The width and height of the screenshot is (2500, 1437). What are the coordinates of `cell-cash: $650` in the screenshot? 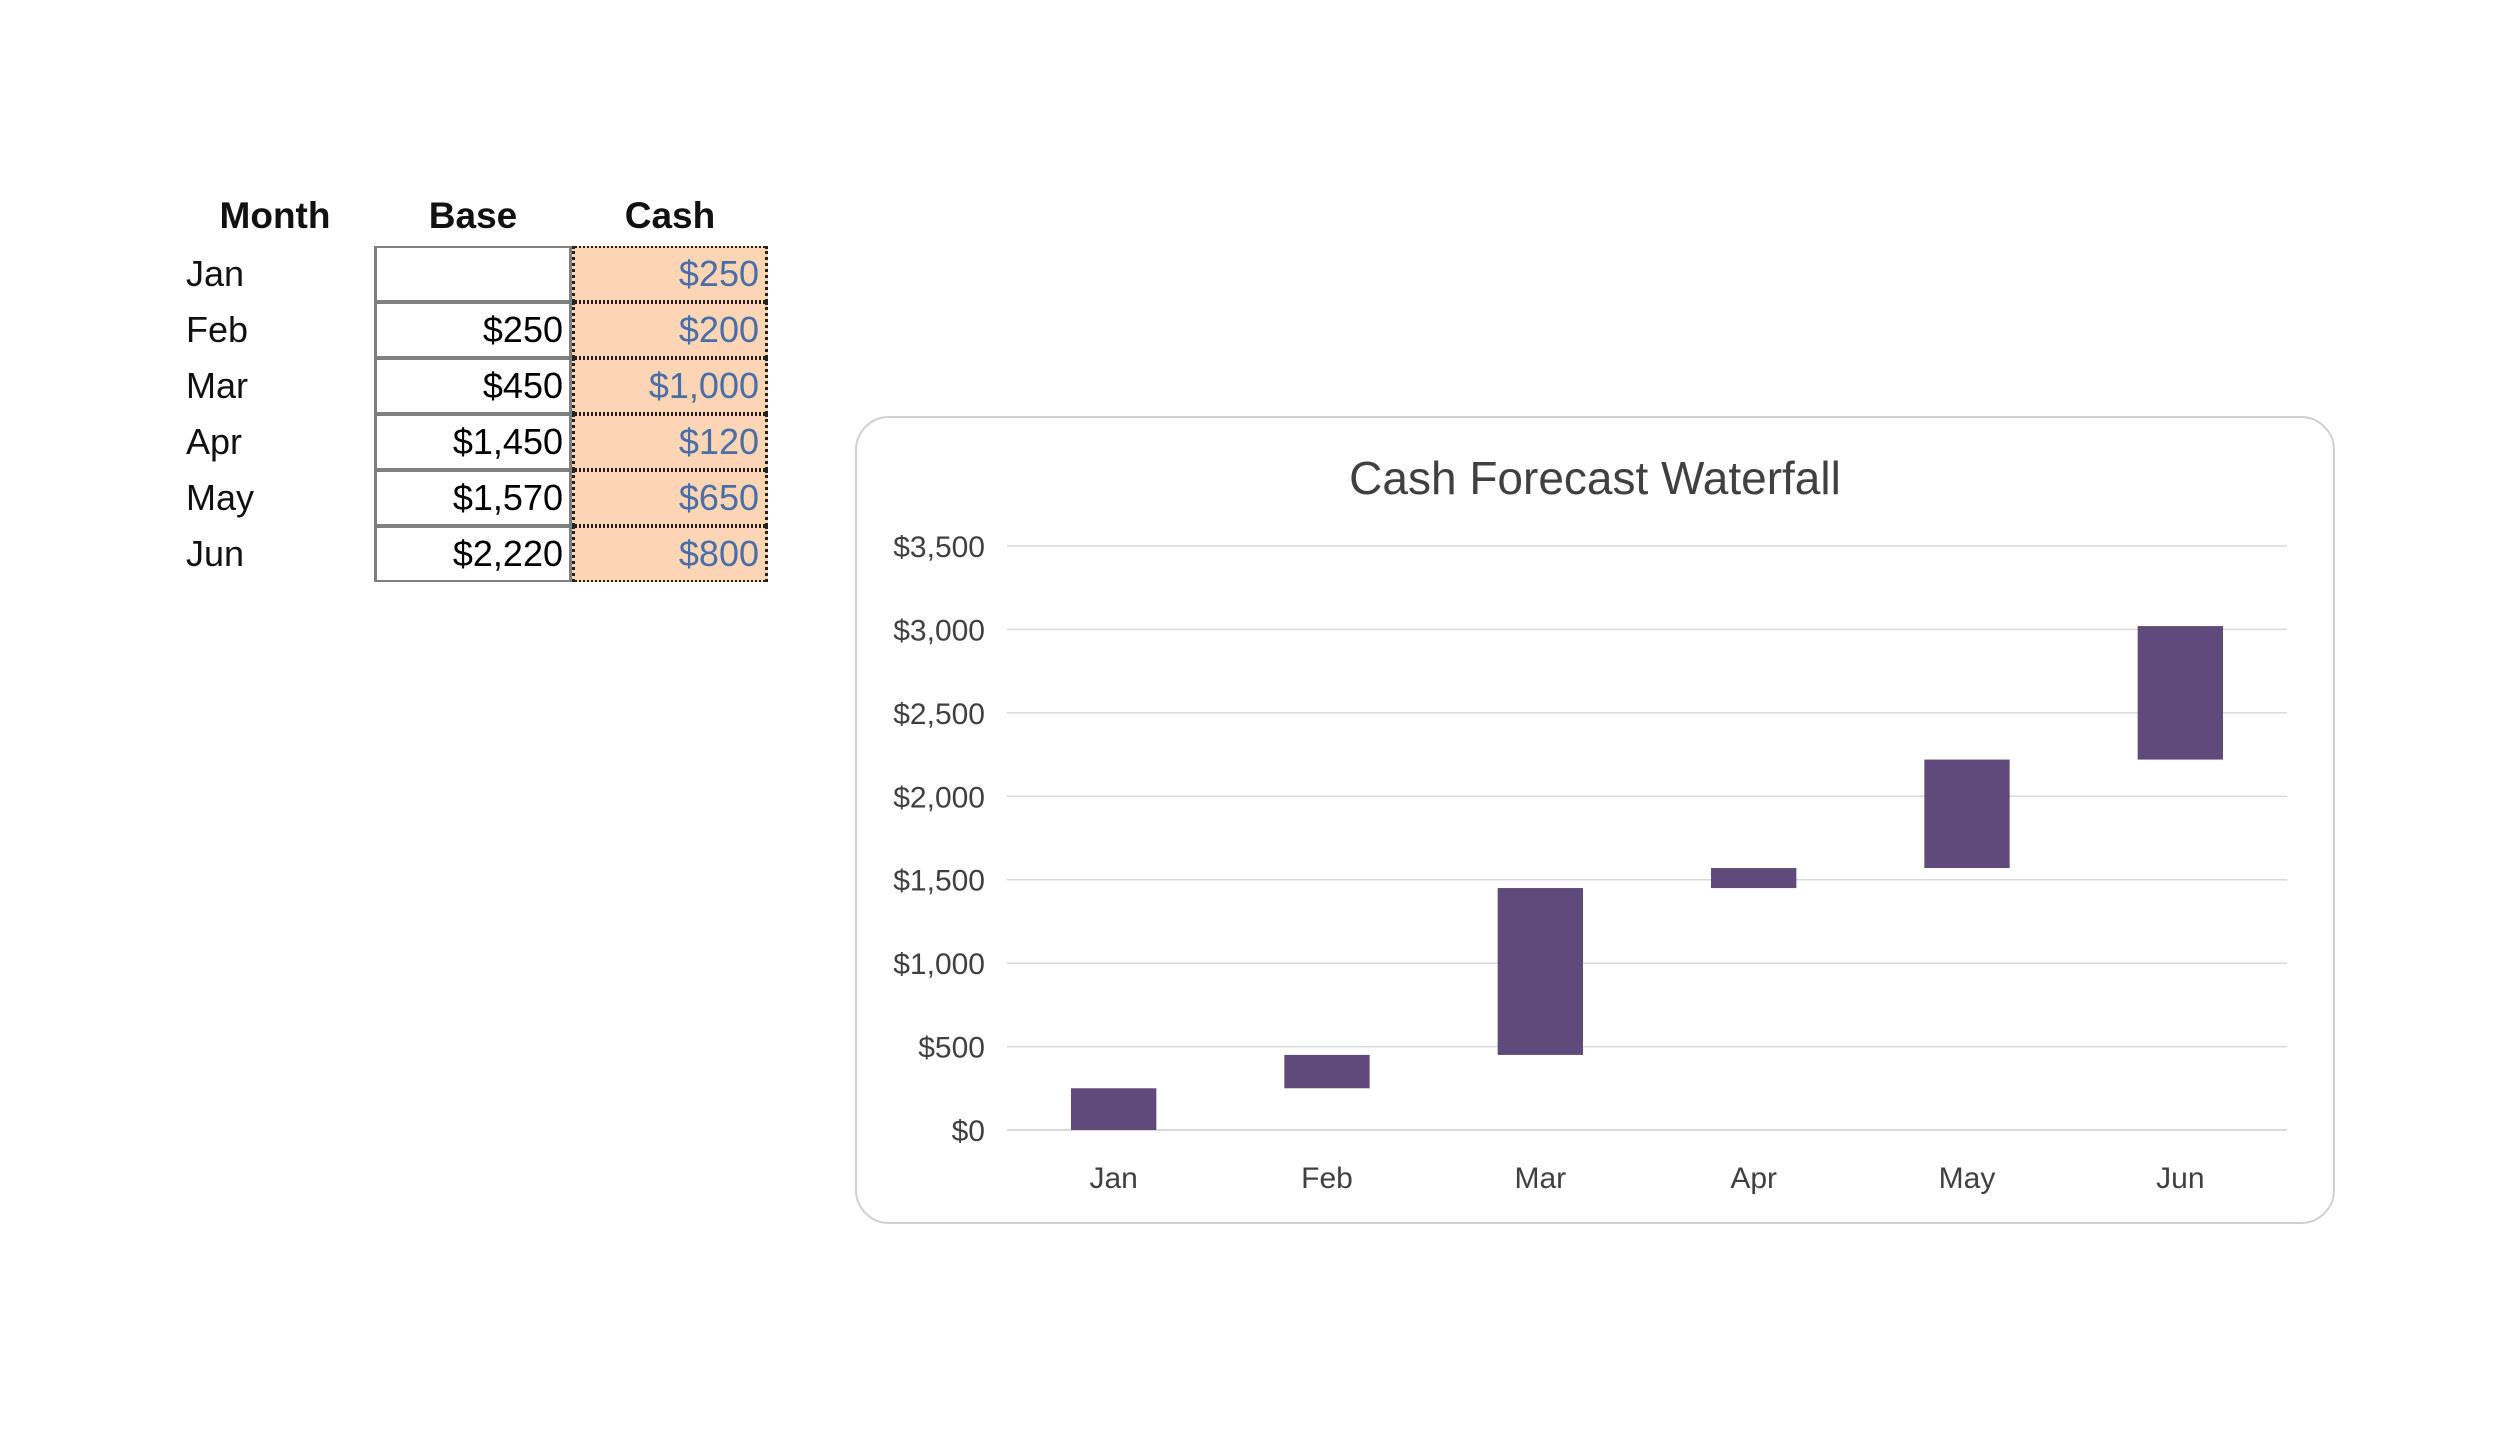 It's located at (670, 498).